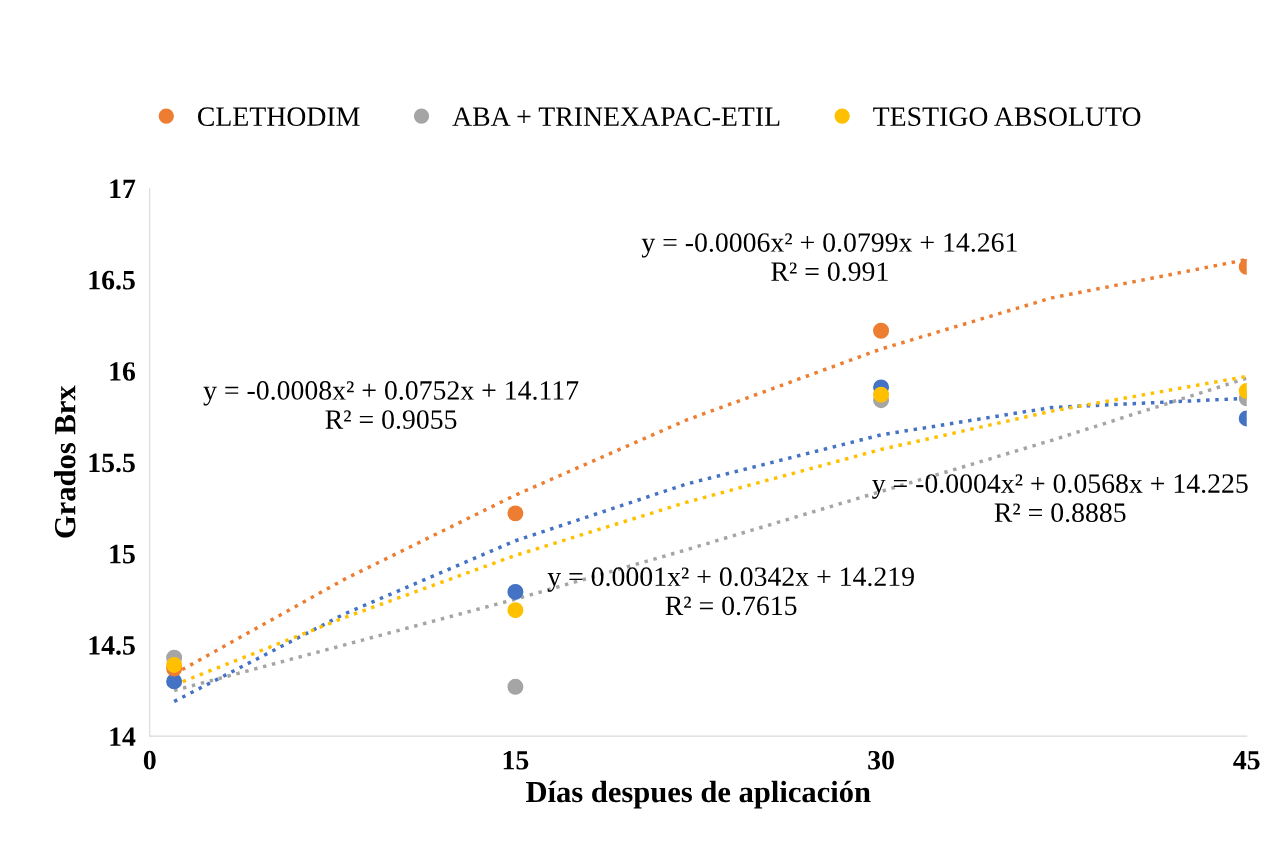  I want to click on y-tick-label: 14.5, so click(112, 645).